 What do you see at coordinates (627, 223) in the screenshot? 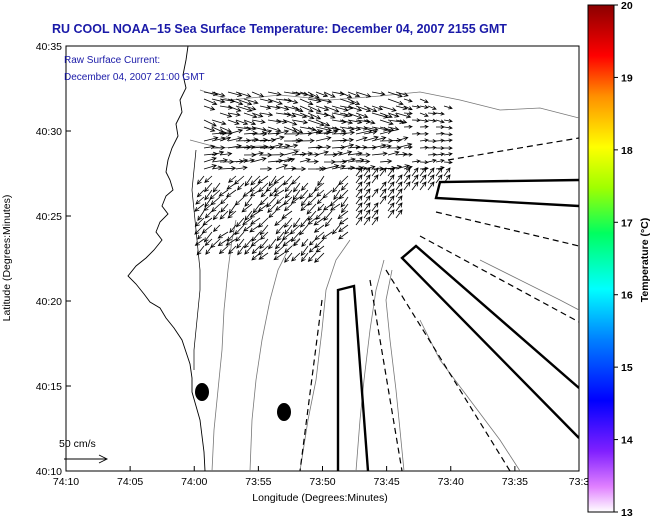
I see `colorbar-tick-label: 17` at bounding box center [627, 223].